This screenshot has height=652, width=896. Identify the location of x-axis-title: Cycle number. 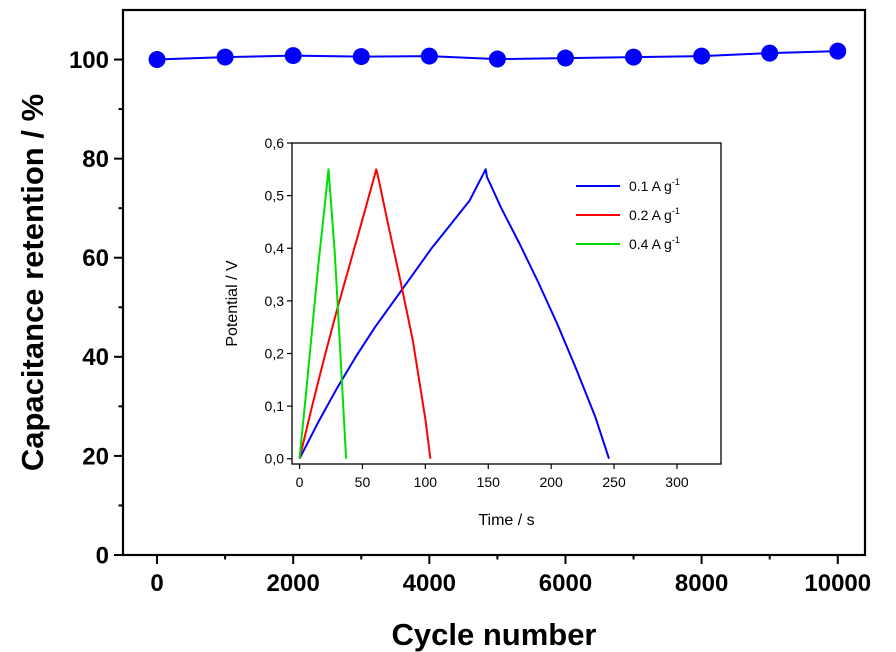
(493, 634).